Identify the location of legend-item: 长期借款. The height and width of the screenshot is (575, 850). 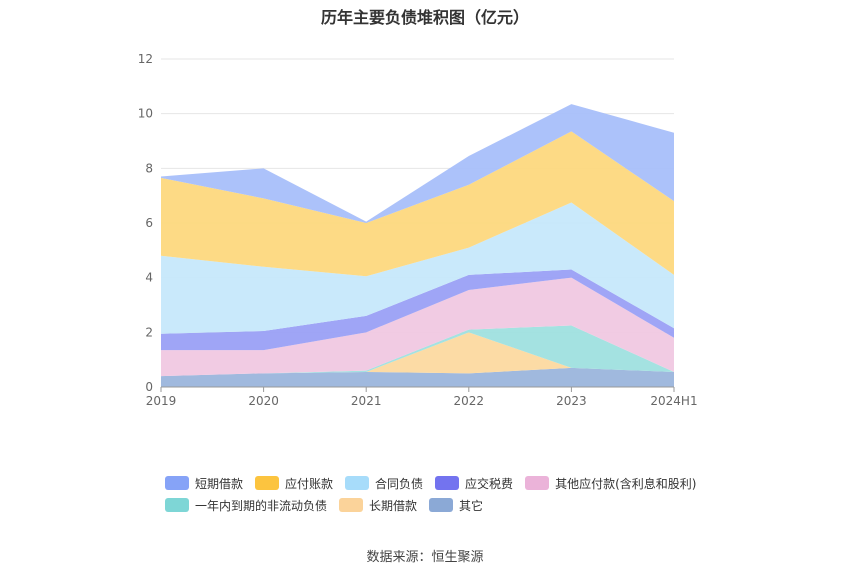
(378, 505).